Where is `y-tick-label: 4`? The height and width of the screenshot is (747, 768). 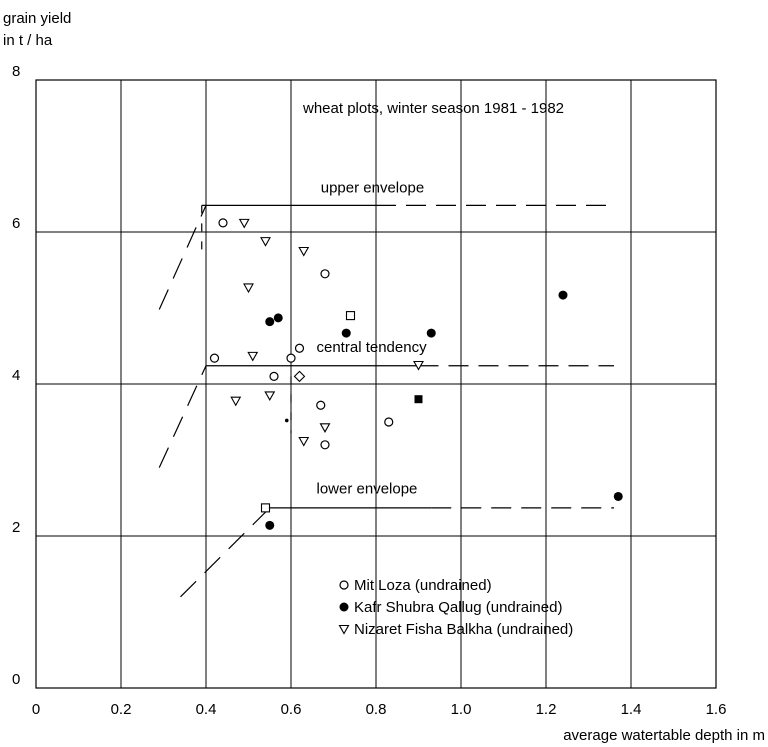 y-tick-label: 4 is located at coordinates (16, 375).